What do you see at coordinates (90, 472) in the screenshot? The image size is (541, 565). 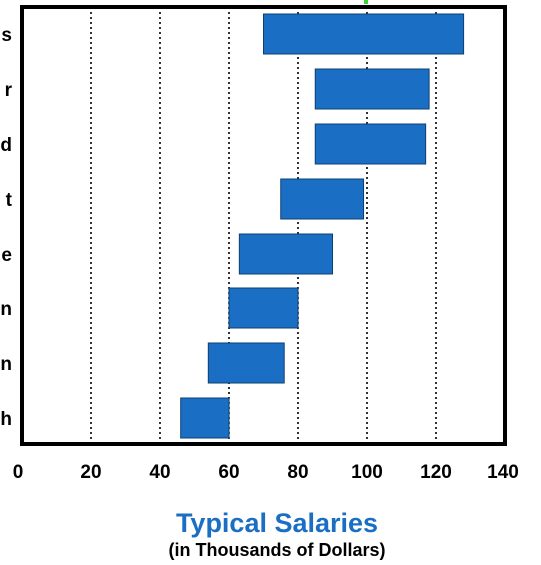 I see `x-tick-label-20: 20` at bounding box center [90, 472].